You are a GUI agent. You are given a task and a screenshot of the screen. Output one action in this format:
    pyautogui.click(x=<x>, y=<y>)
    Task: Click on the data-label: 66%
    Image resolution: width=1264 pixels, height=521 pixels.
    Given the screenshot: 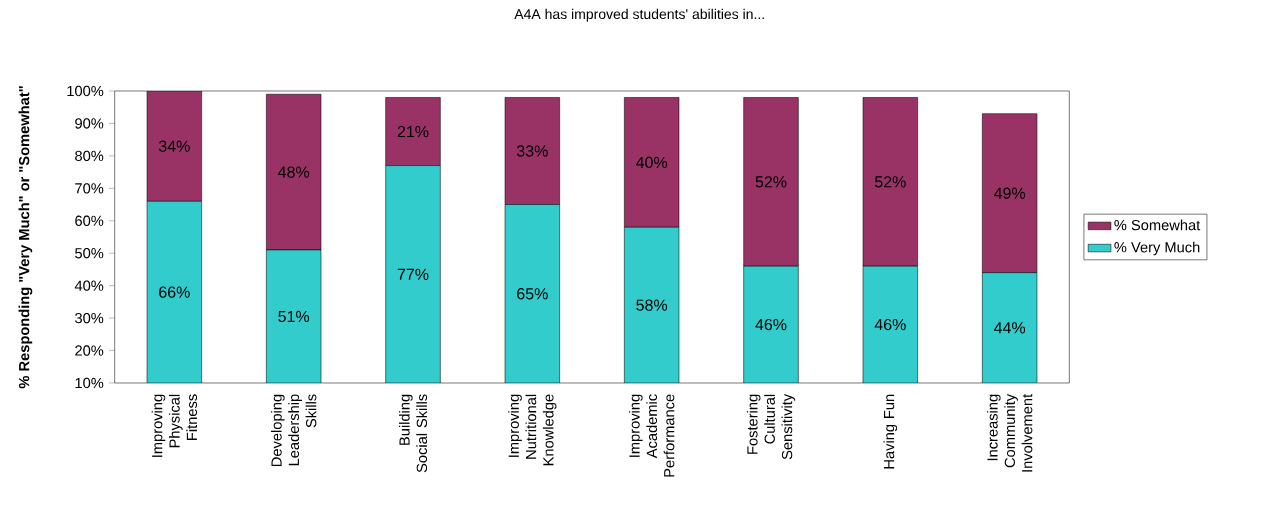 What is the action you would take?
    pyautogui.click(x=174, y=292)
    